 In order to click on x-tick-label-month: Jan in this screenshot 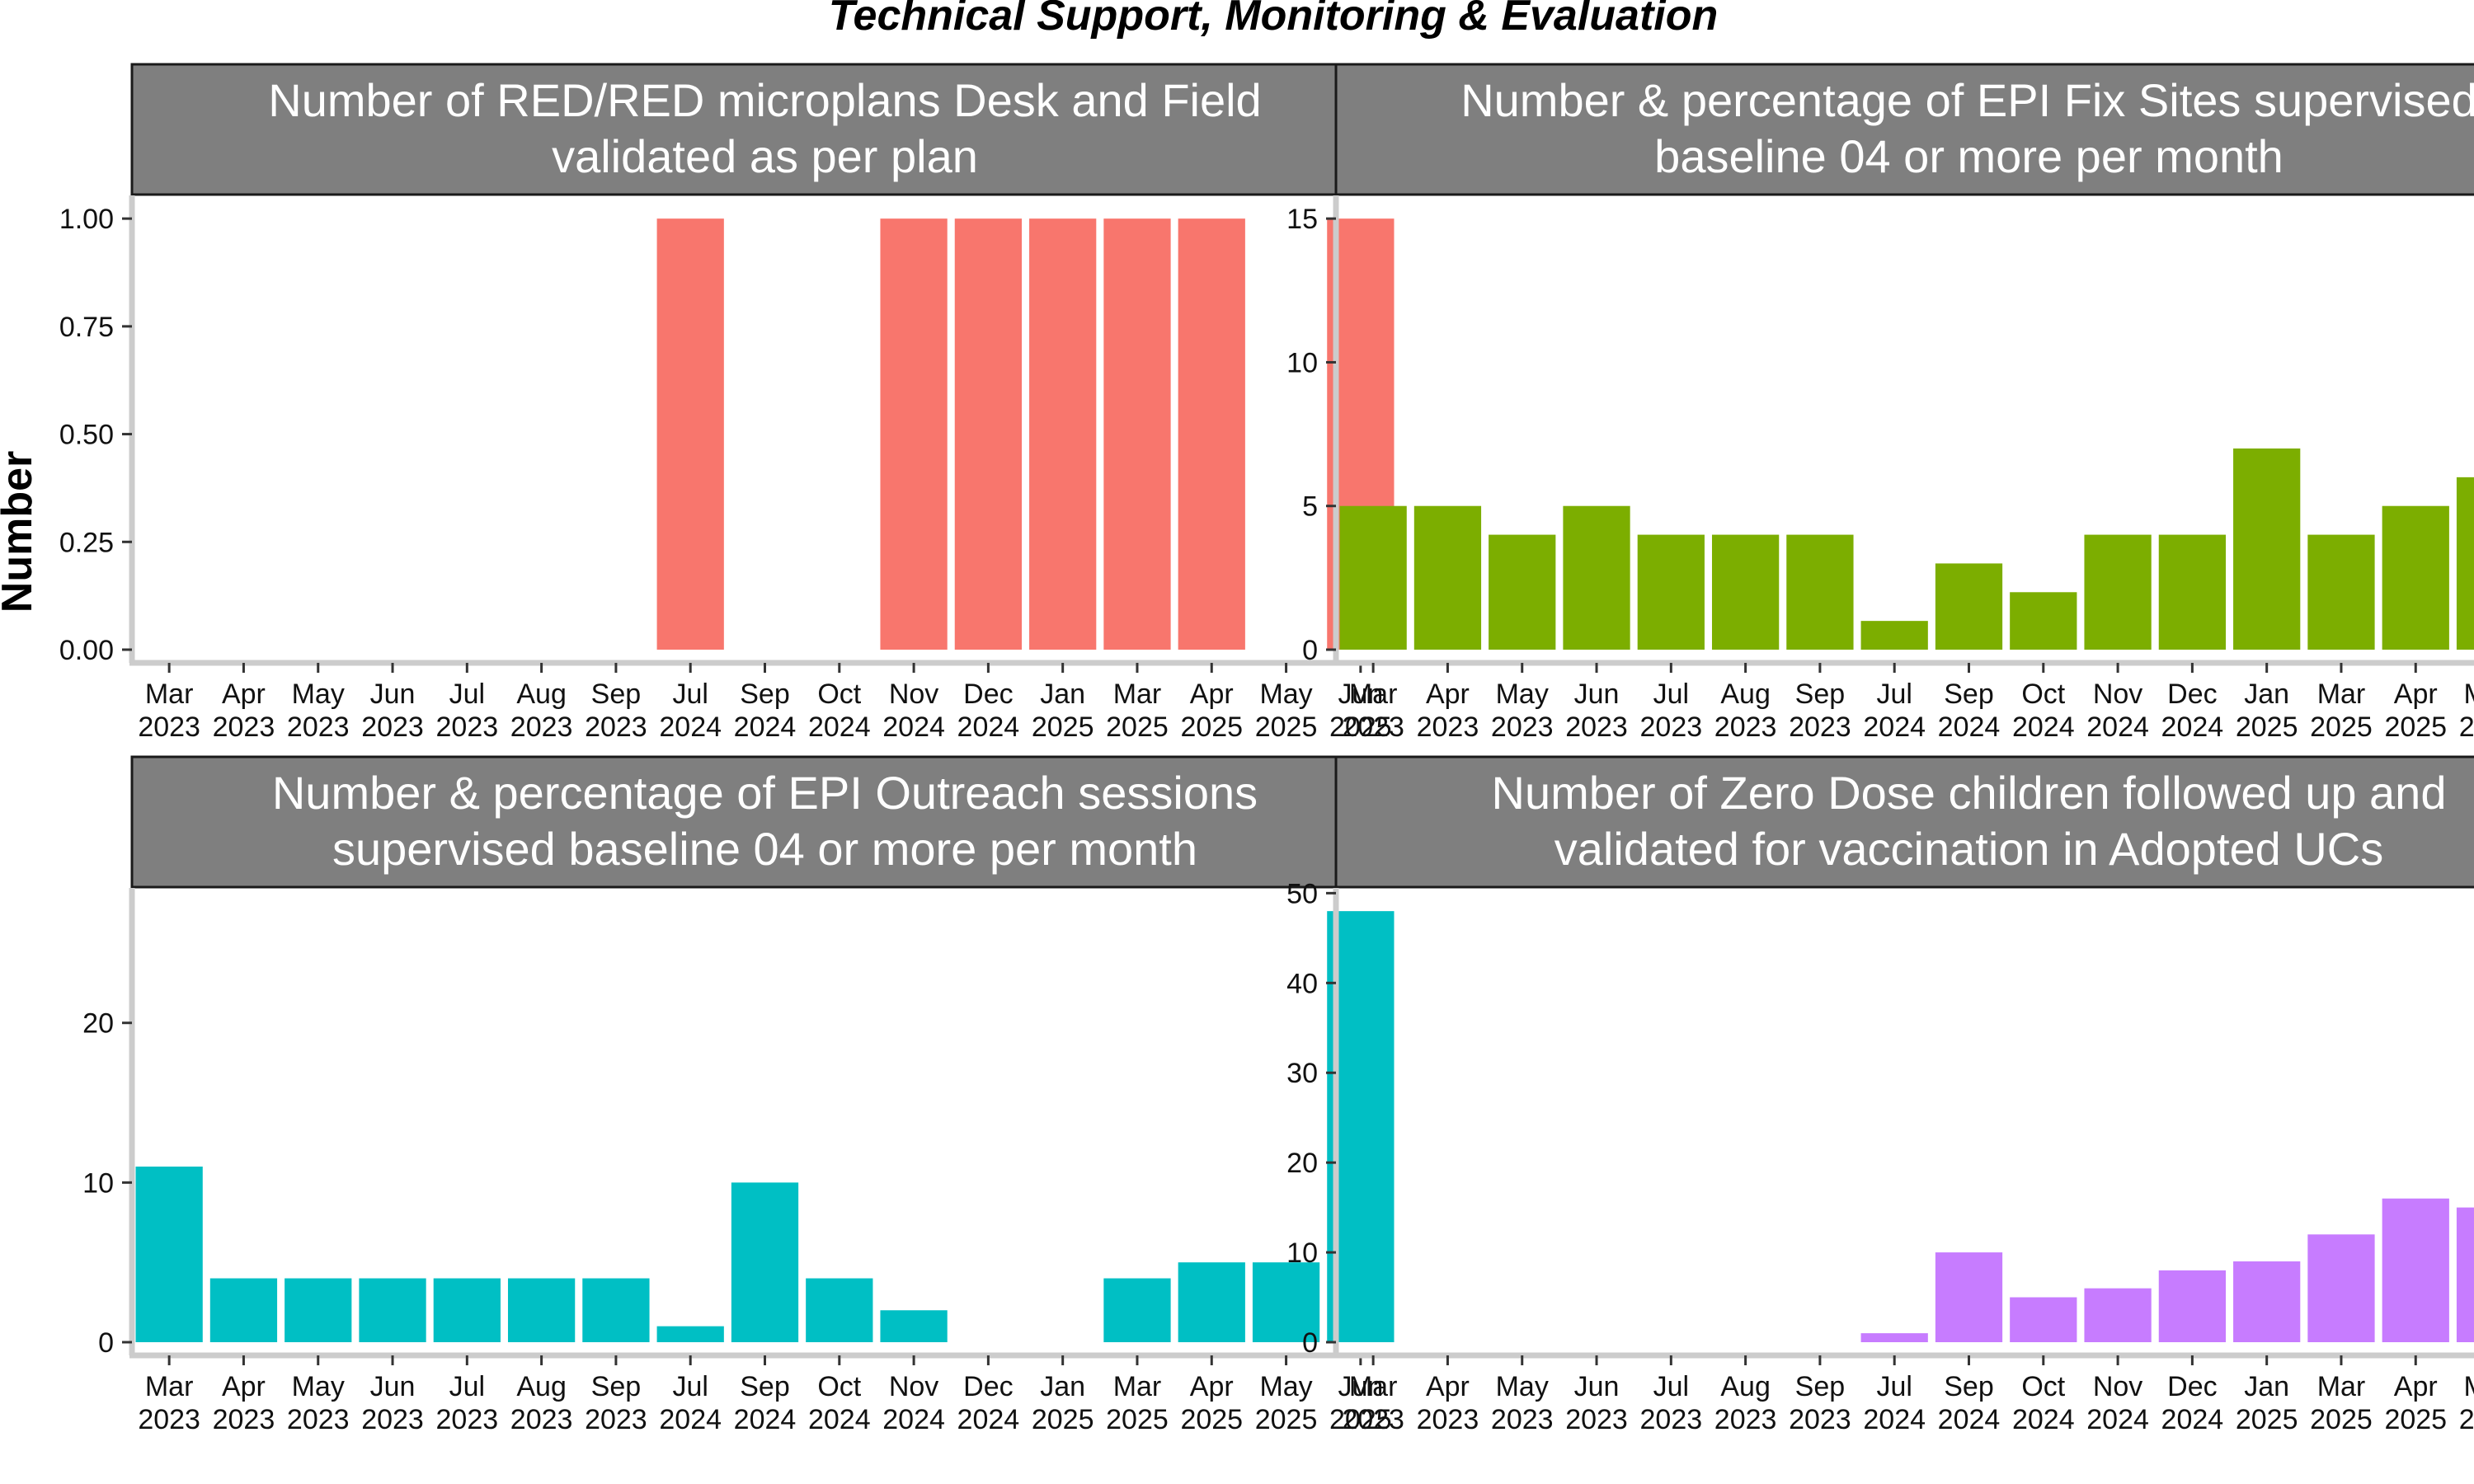, I will do `click(2266, 1386)`.